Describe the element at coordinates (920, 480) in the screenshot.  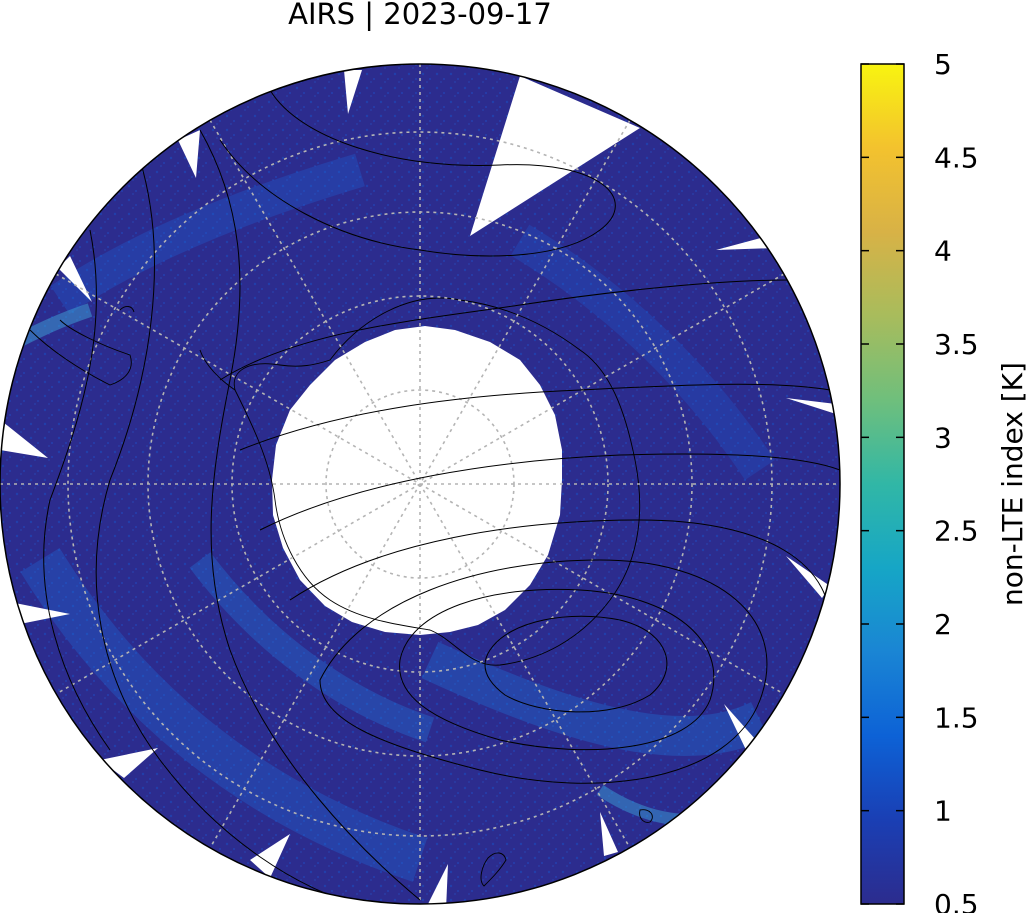
I see `colorbar-ticks: 0.5 1 1.5 2 2.5 3 3.5 4 4.5 5` at that location.